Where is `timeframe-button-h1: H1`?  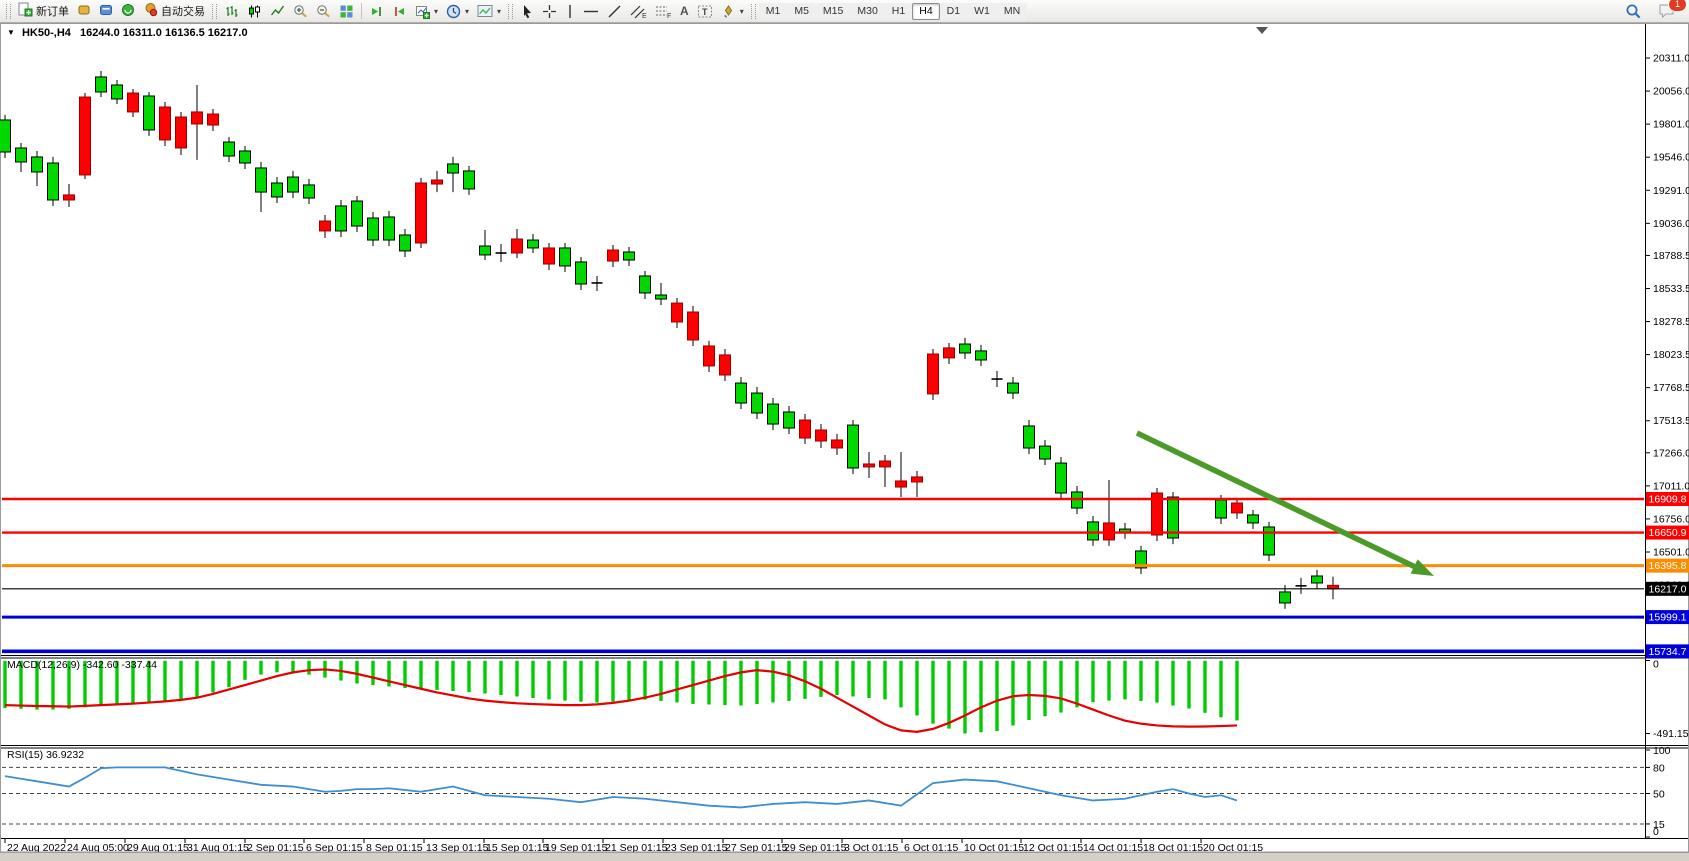 timeframe-button-h1: H1 is located at coordinates (898, 11).